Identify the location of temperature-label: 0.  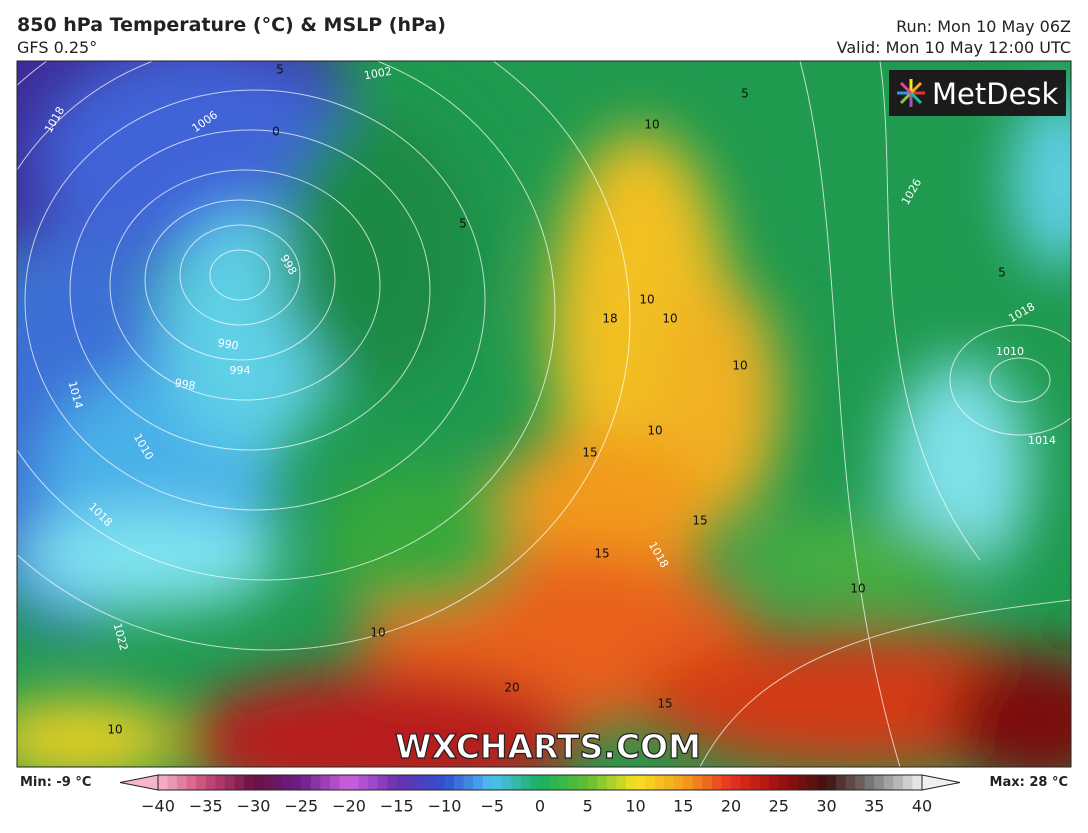
(276, 132).